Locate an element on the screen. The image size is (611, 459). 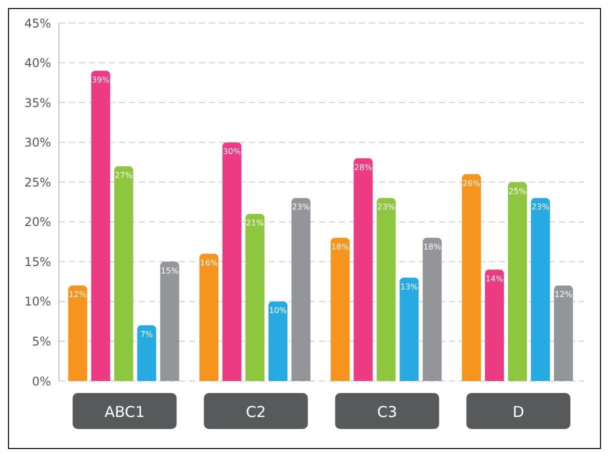
data-label: 27% is located at coordinates (123, 175).